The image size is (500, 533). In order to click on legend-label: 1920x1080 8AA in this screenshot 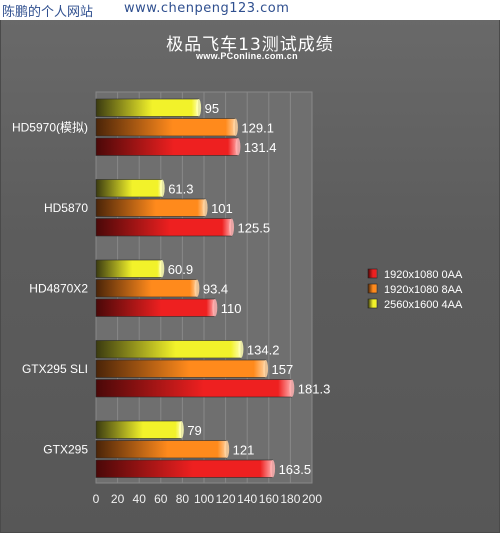, I will do `click(423, 290)`.